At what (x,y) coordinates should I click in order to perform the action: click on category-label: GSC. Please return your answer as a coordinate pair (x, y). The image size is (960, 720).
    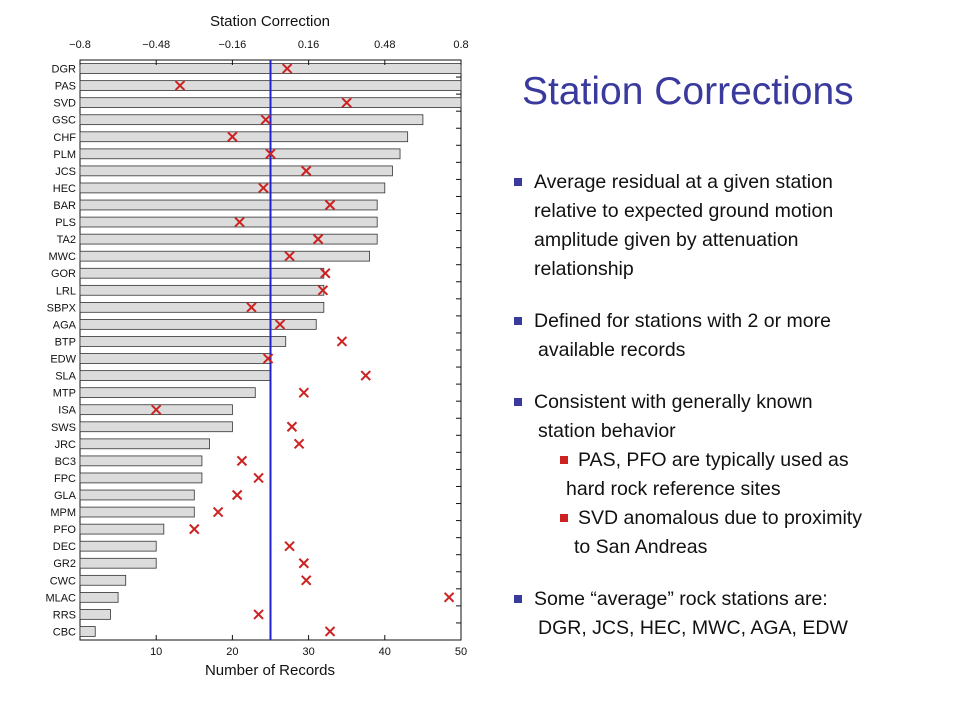
    Looking at the image, I should click on (64, 121).